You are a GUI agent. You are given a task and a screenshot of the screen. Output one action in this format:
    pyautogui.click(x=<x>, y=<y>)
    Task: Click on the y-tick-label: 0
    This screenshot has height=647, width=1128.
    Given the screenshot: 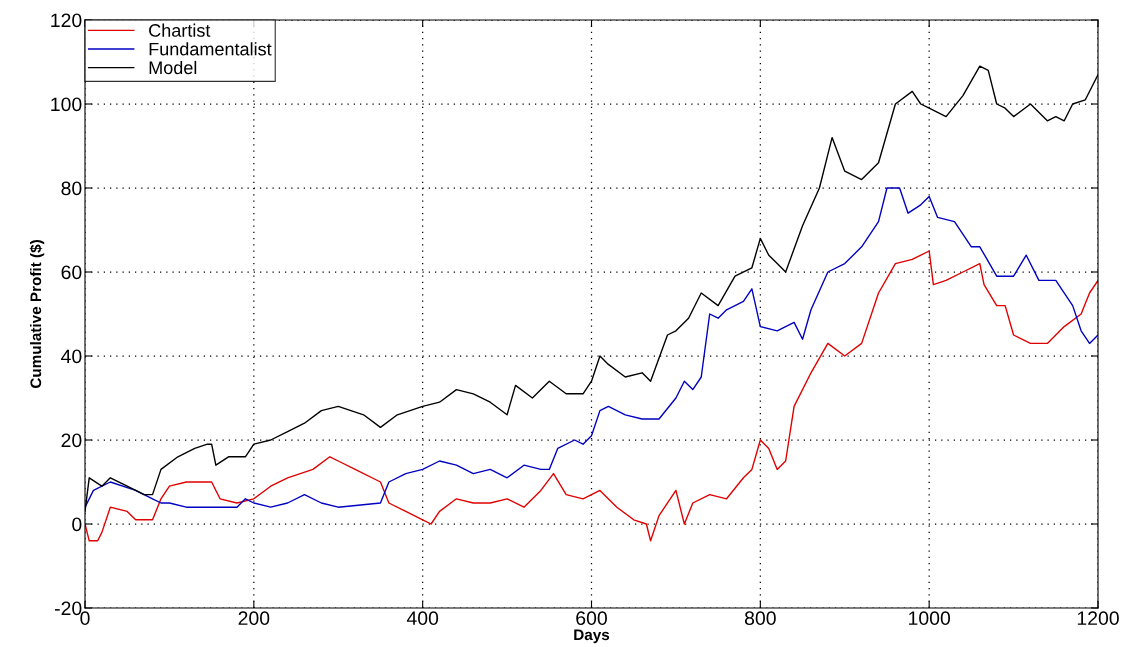 What is the action you would take?
    pyautogui.click(x=77, y=524)
    